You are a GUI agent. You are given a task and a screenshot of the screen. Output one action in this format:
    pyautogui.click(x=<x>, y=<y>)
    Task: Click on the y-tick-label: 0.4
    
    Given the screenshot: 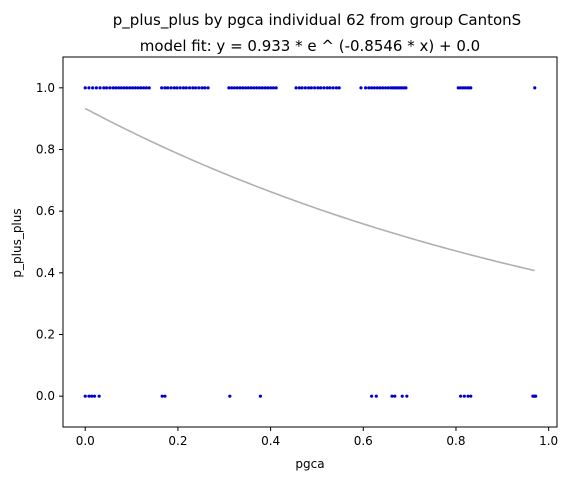 What is the action you would take?
    pyautogui.click(x=45, y=273)
    